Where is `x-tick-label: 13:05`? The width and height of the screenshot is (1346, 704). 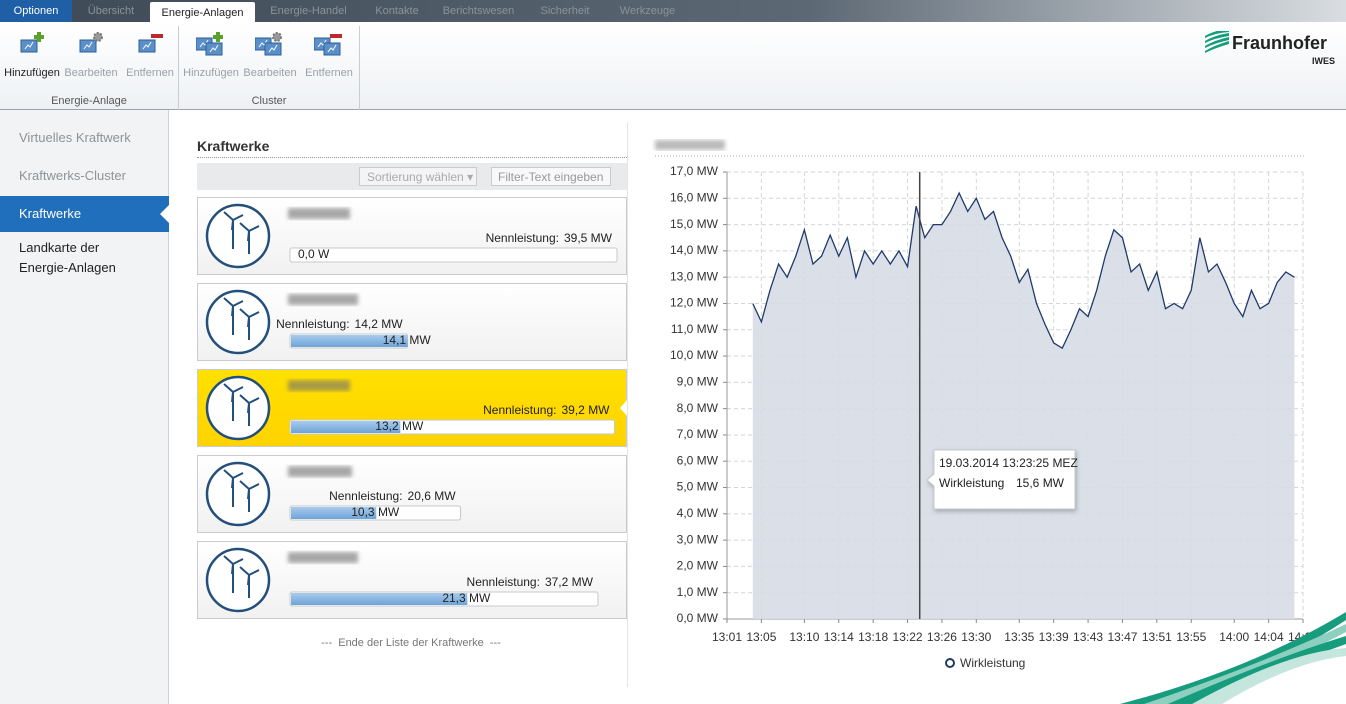
x-tick-label: 13:05 is located at coordinates (761, 637).